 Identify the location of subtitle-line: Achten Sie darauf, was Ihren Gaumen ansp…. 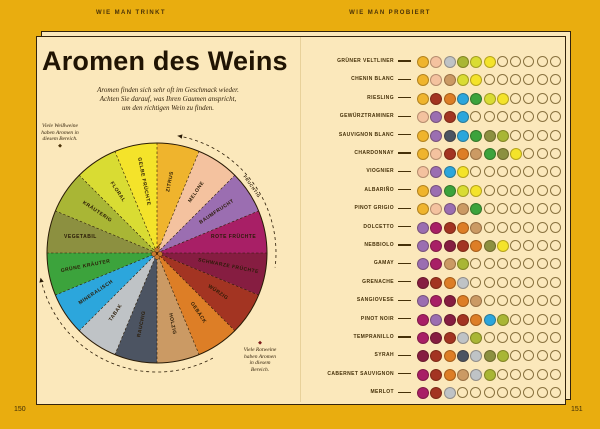
(168, 99).